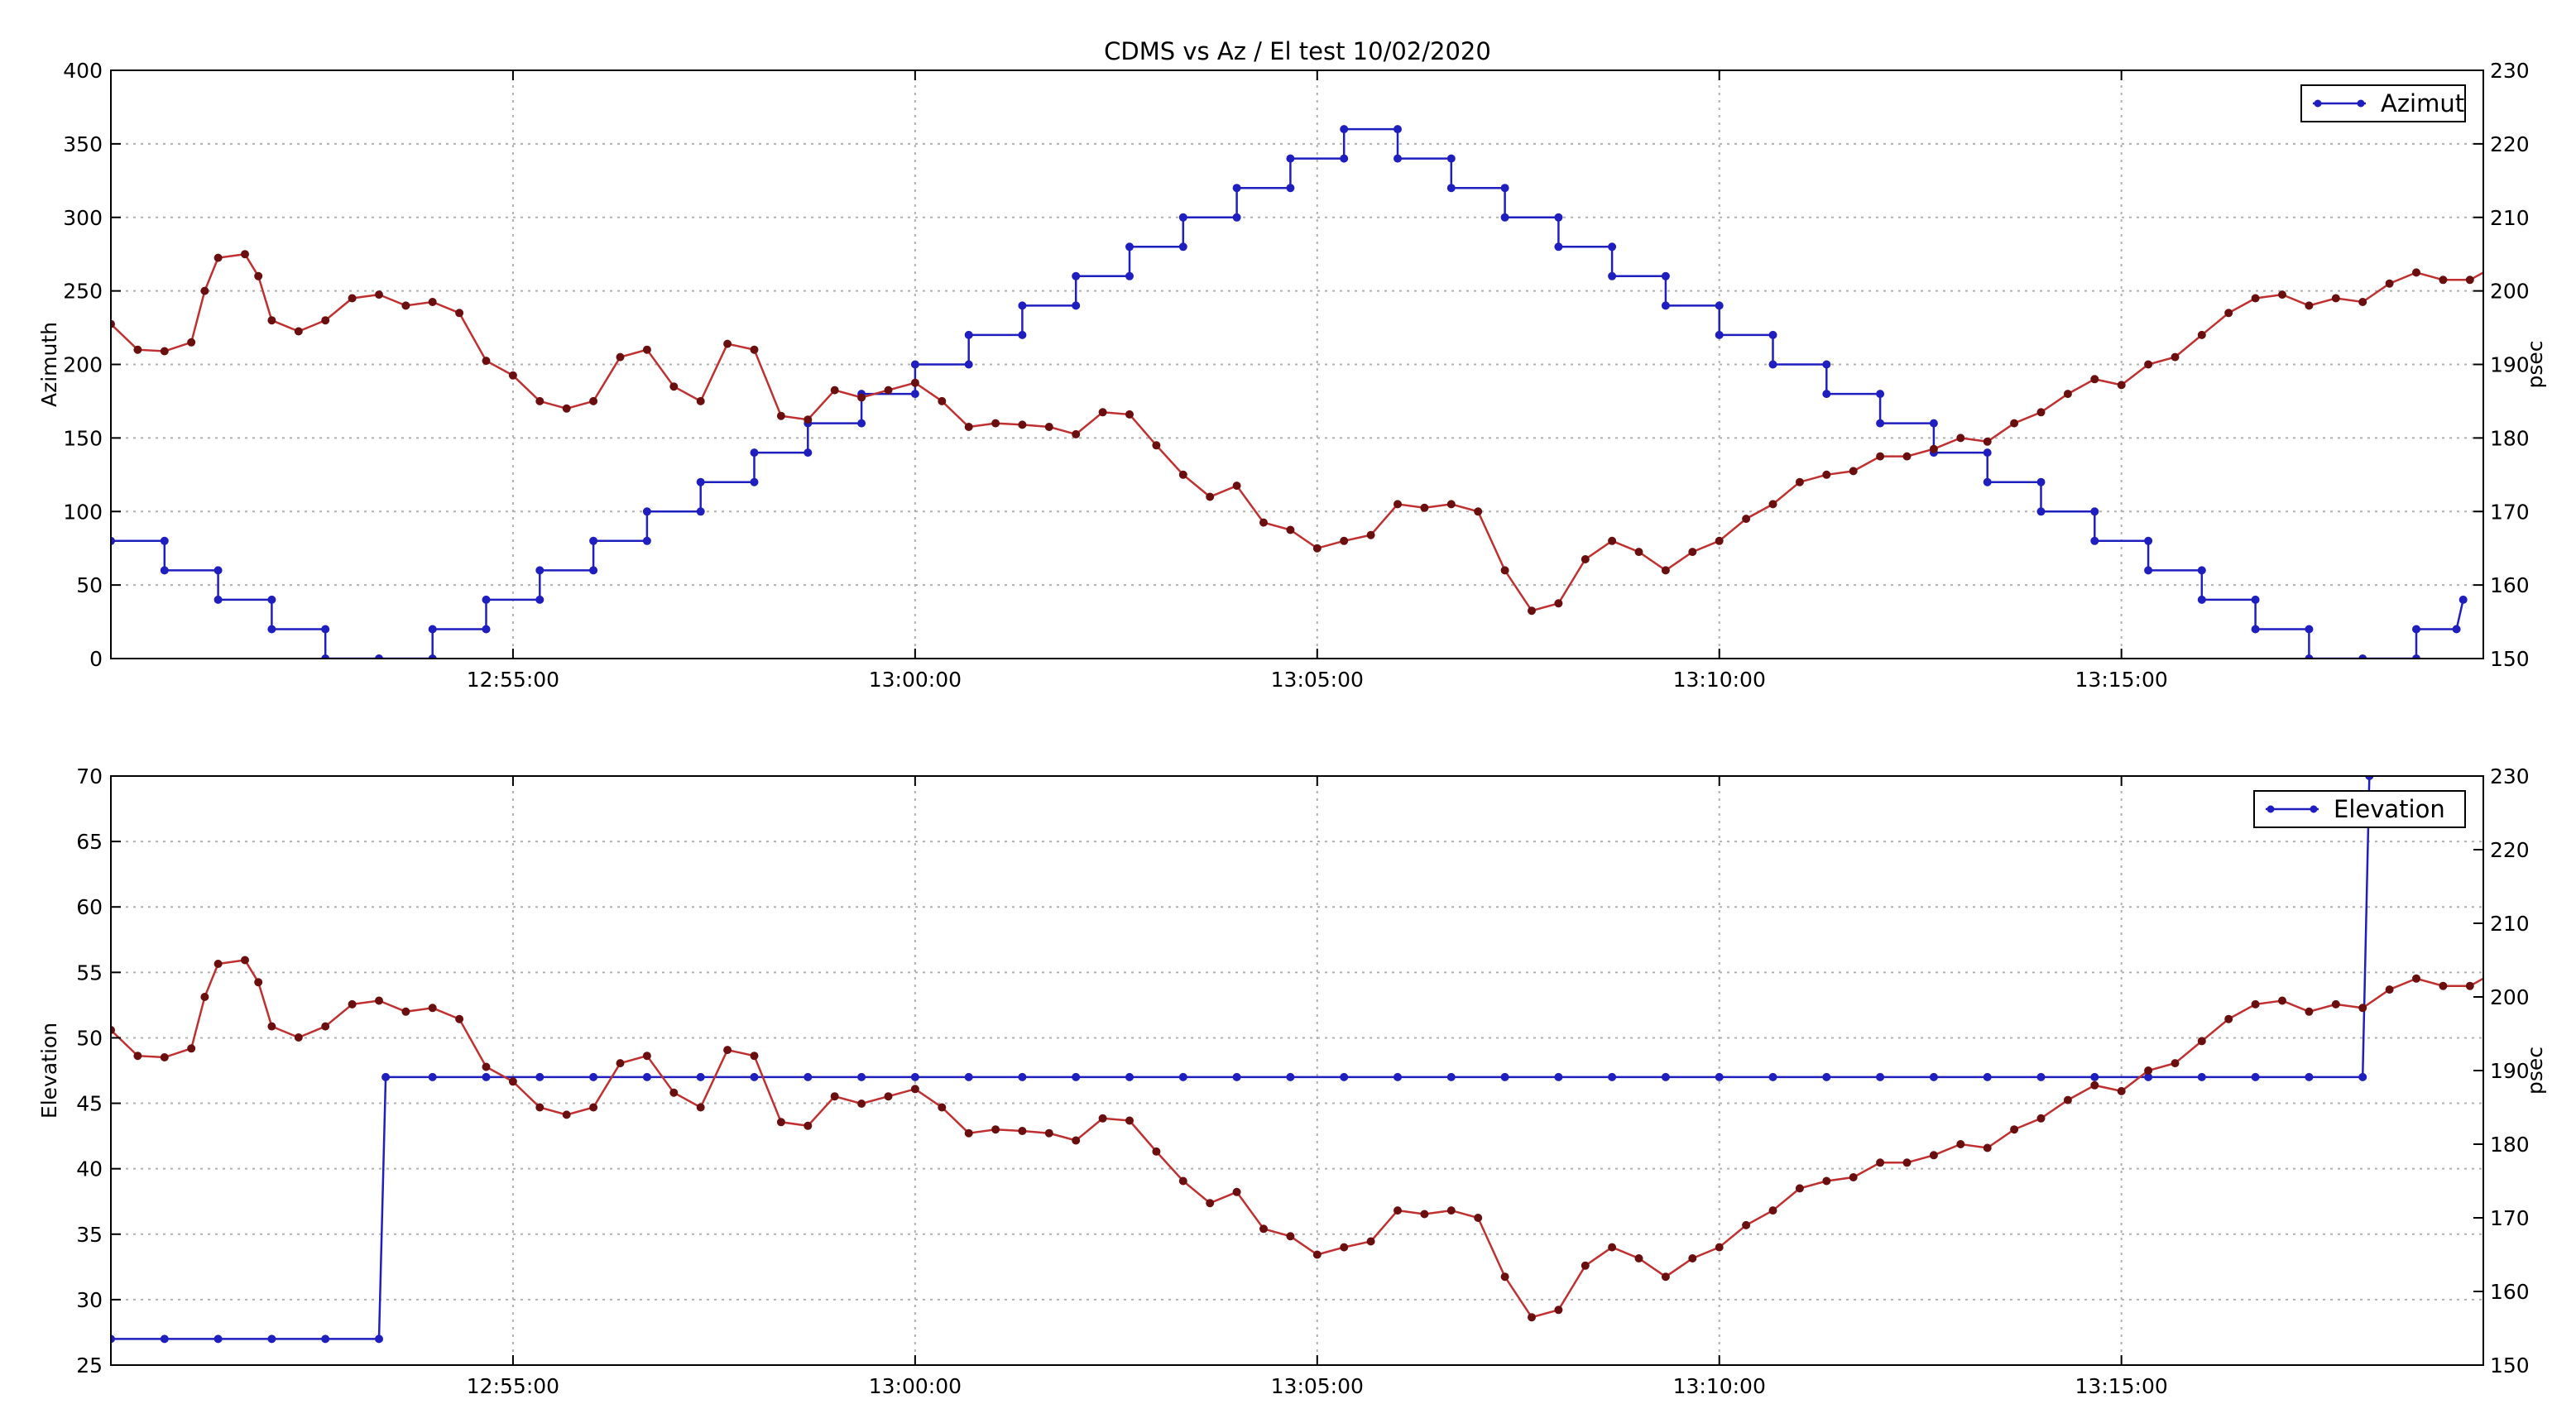  What do you see at coordinates (1298, 51) in the screenshot?
I see `figure-title: CDMS vs Az / El test 10/02/2020` at bounding box center [1298, 51].